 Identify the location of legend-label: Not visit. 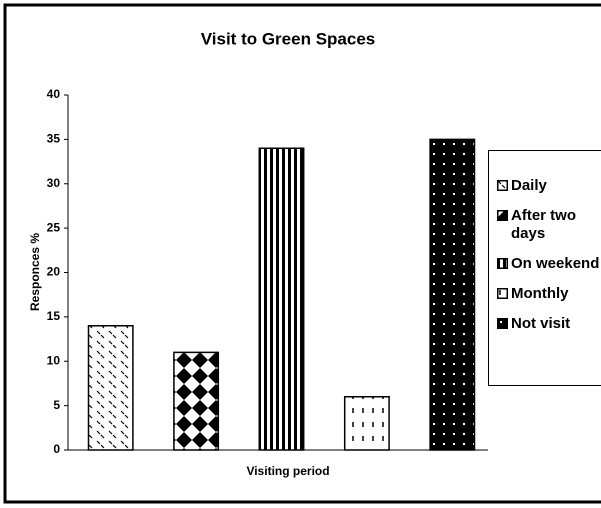
(541, 323).